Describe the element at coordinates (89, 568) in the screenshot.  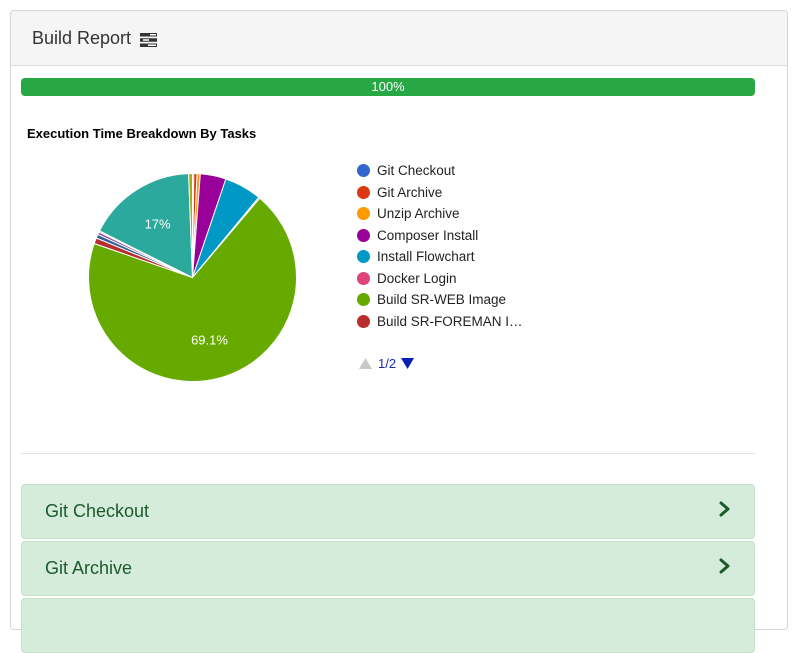
I see `task-label: Git Archive` at that location.